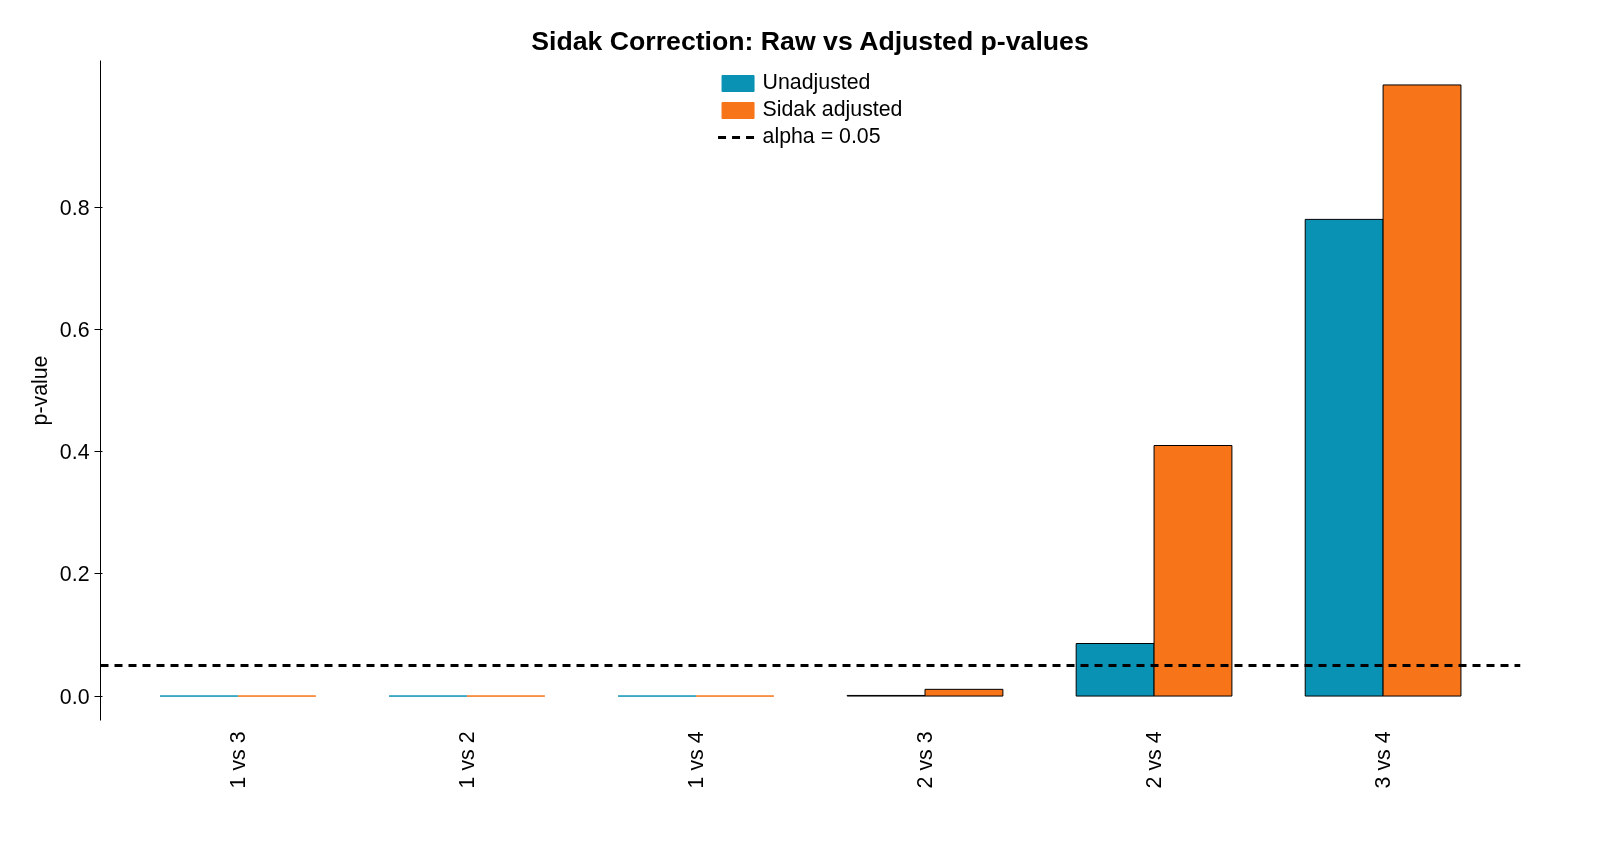 The image size is (1600, 850). Describe the element at coordinates (237, 760) in the screenshot. I see `x-tick-label: 1 vs 3` at that location.